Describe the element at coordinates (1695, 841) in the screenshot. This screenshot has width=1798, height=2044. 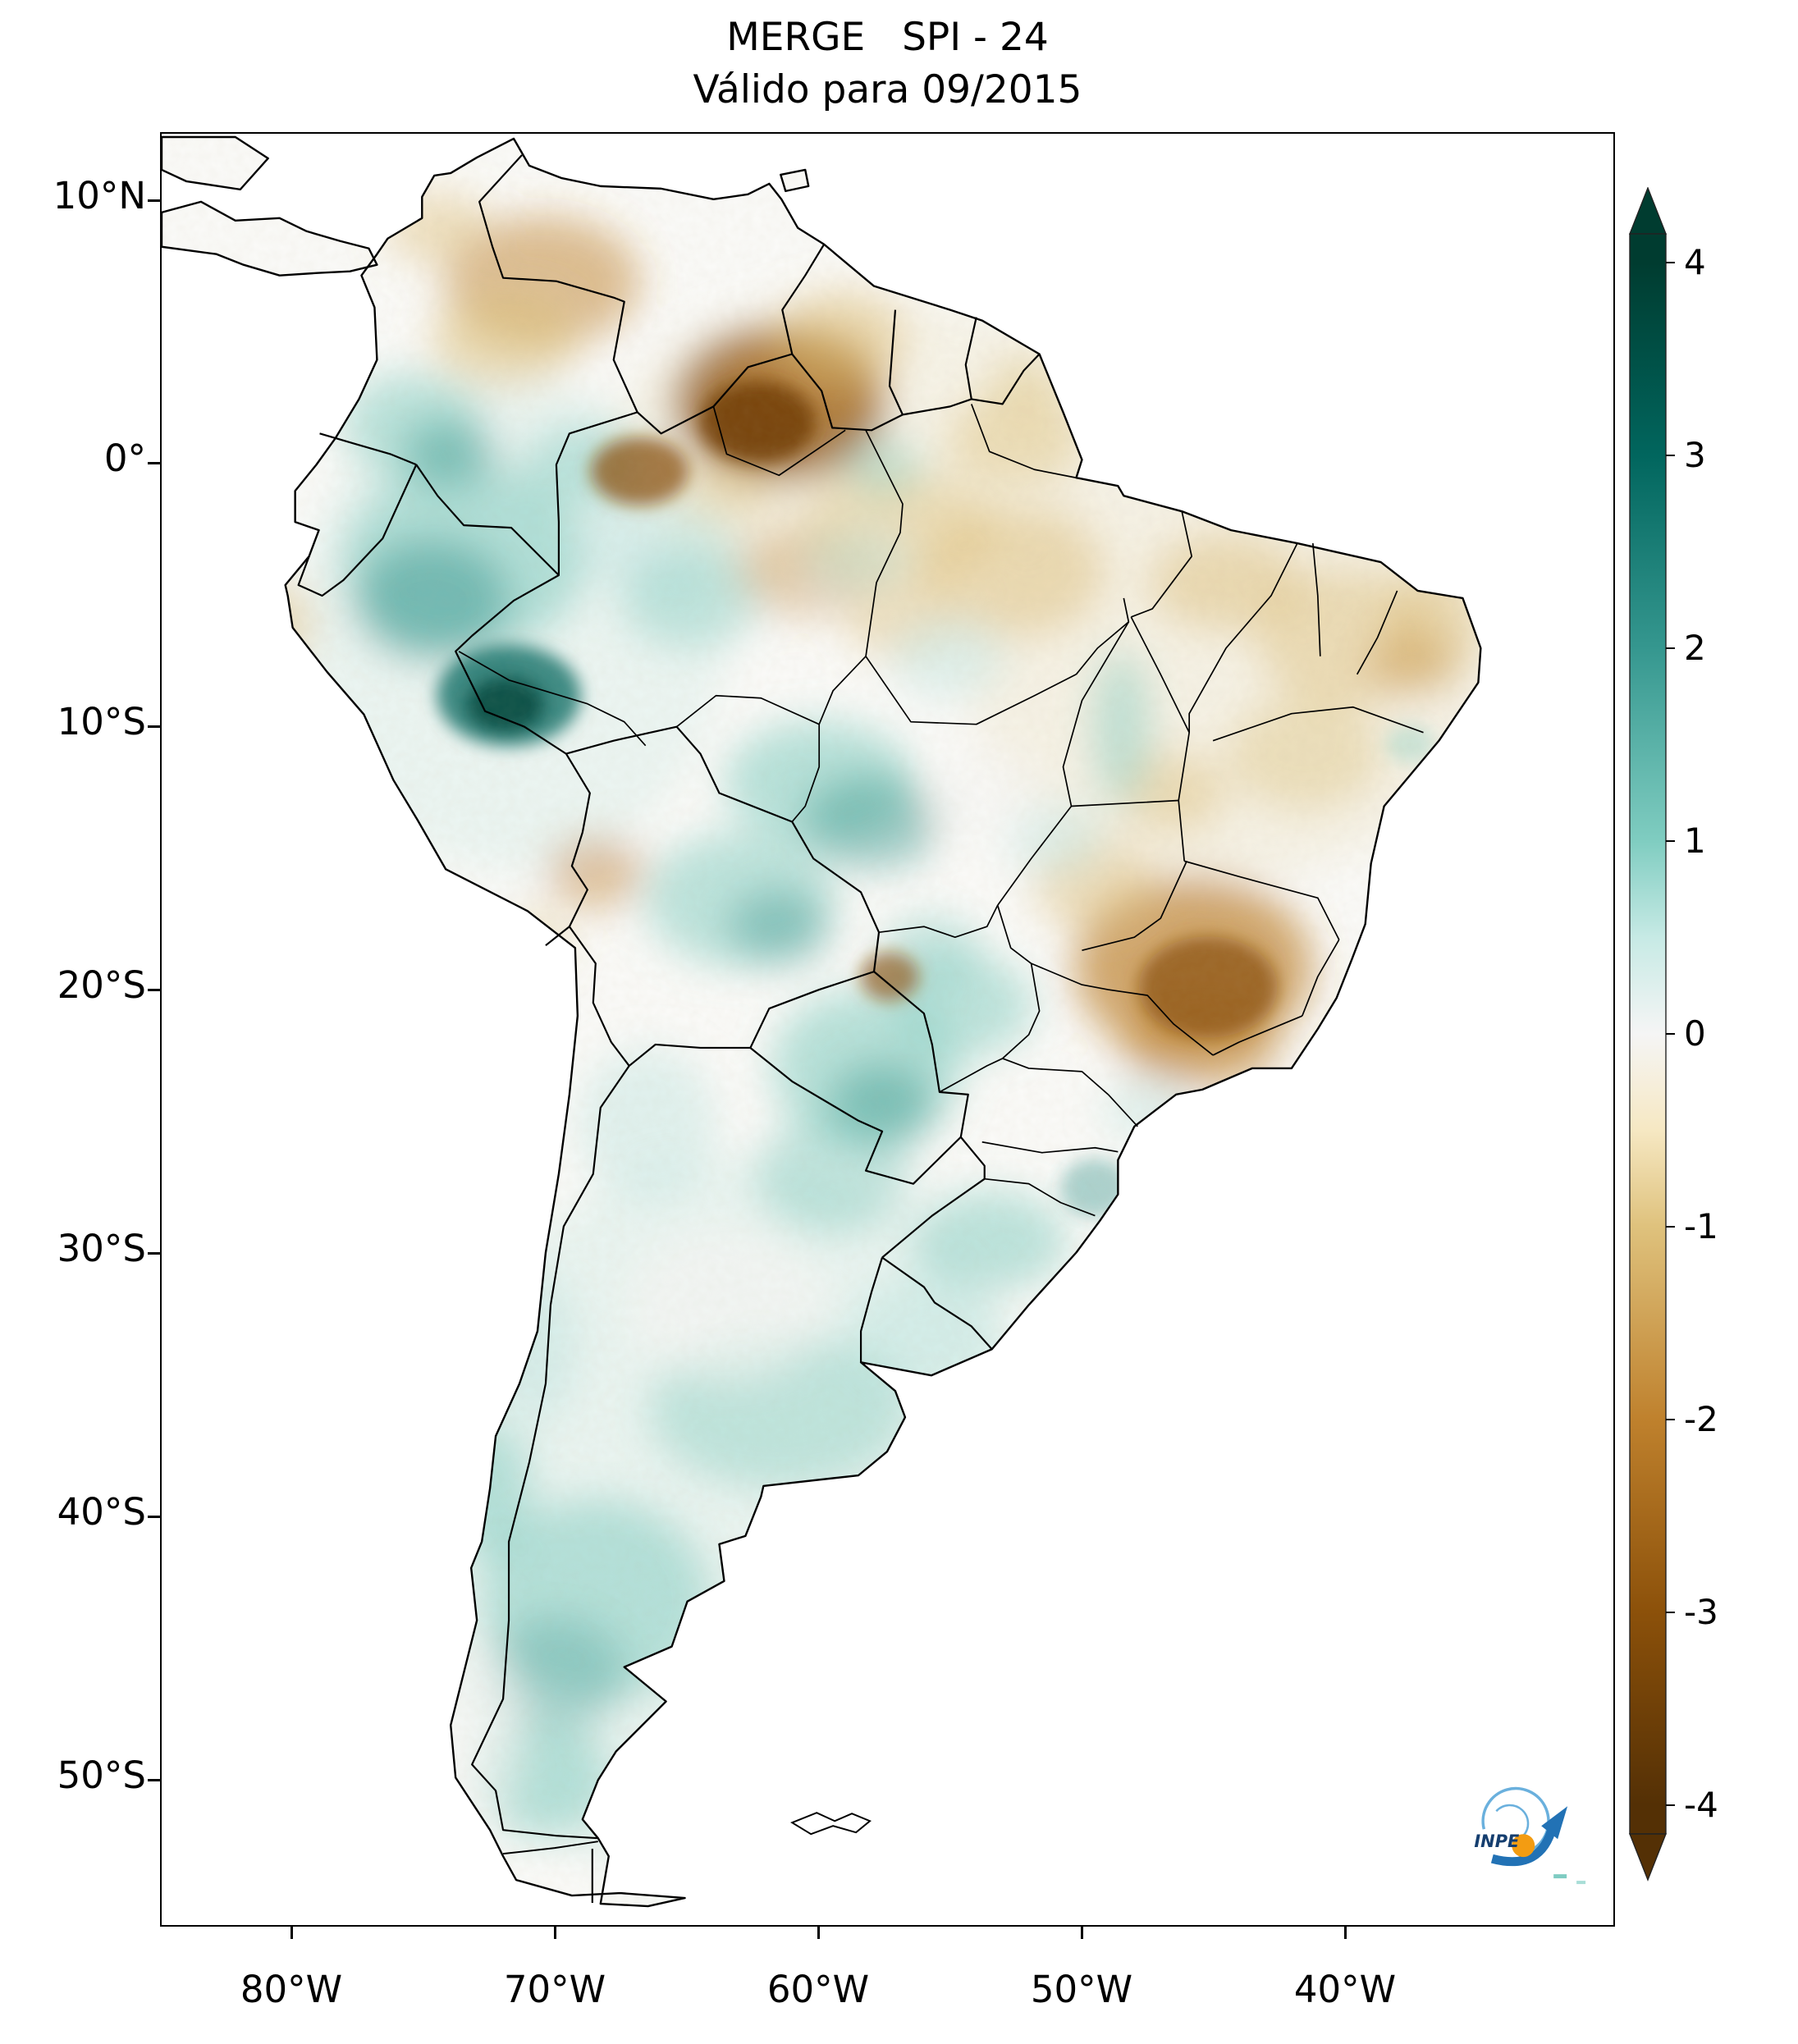
I see `colorbar-label: 1` at that location.